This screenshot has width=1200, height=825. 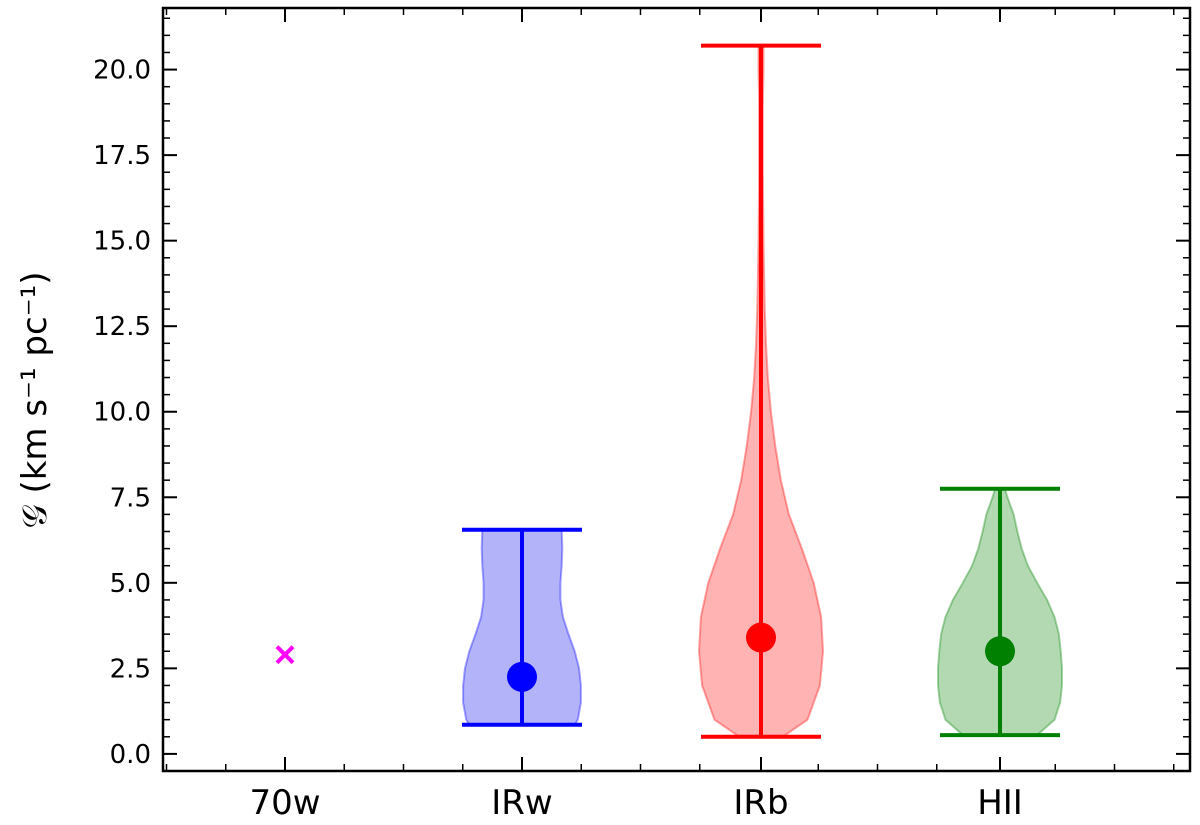 What do you see at coordinates (122, 327) in the screenshot?
I see `y-tick-label: 12.5` at bounding box center [122, 327].